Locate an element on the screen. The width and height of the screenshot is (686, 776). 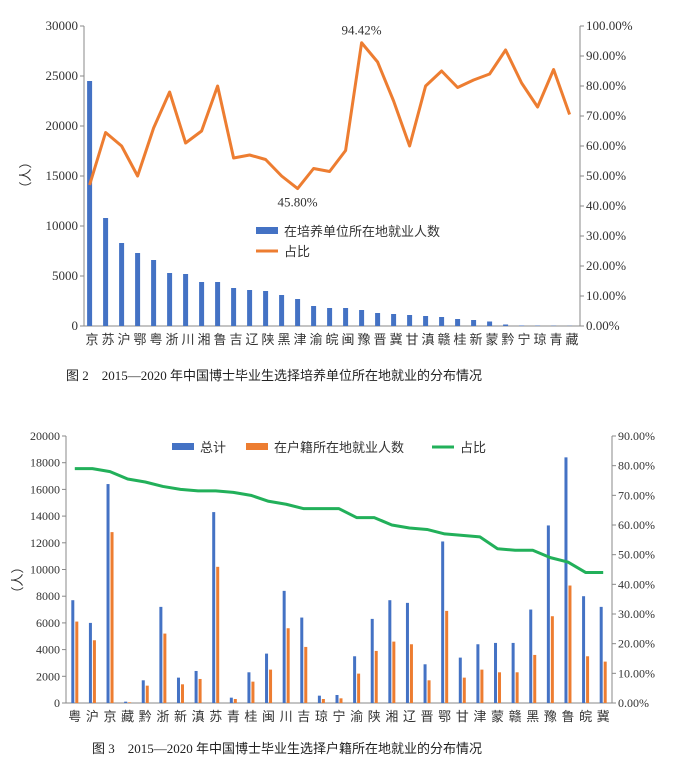
right-tick-label: 90.00% is located at coordinates (636, 436).